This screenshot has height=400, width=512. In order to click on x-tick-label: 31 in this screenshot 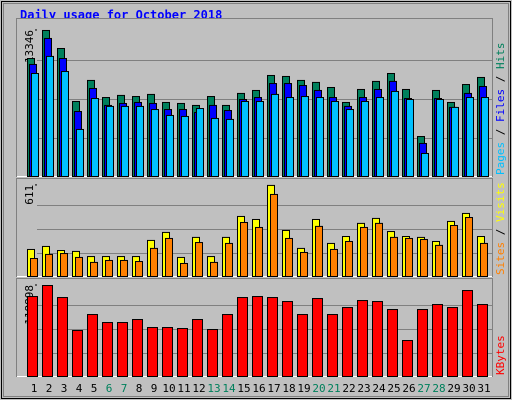, I will do `click(483, 388)`.